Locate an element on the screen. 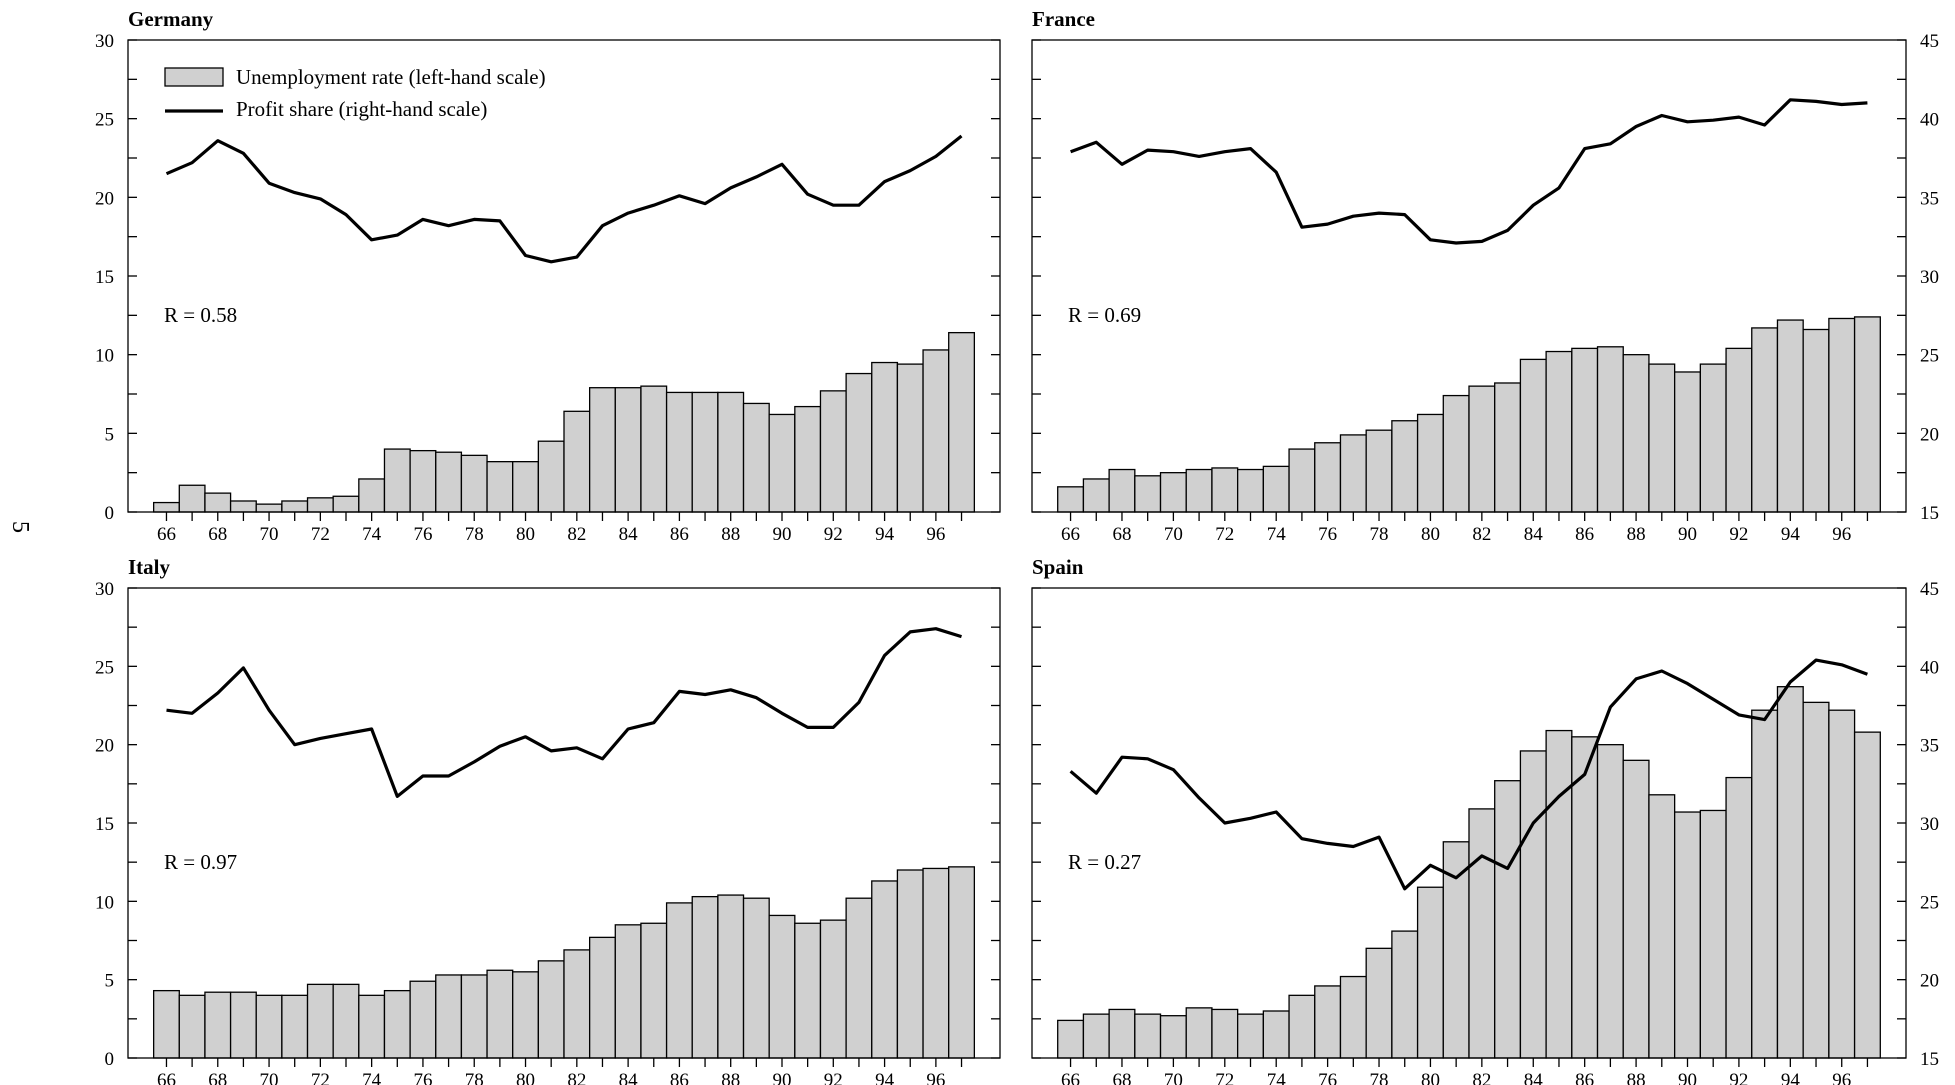 The image size is (1955, 1085). y-tick-label-left: 25 is located at coordinates (104, 667).